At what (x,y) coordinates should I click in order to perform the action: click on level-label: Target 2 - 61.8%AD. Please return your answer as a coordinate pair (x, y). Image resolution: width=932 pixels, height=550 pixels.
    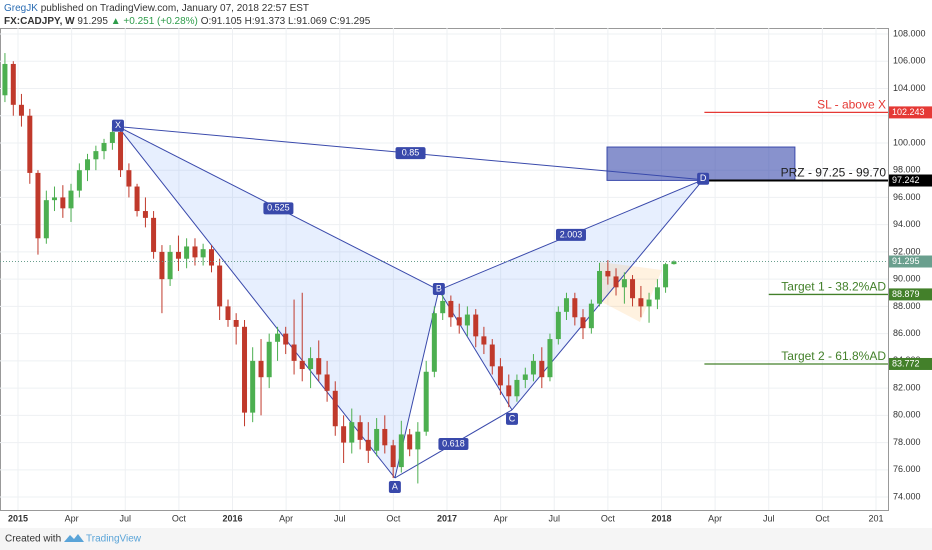
    Looking at the image, I should click on (833, 356).